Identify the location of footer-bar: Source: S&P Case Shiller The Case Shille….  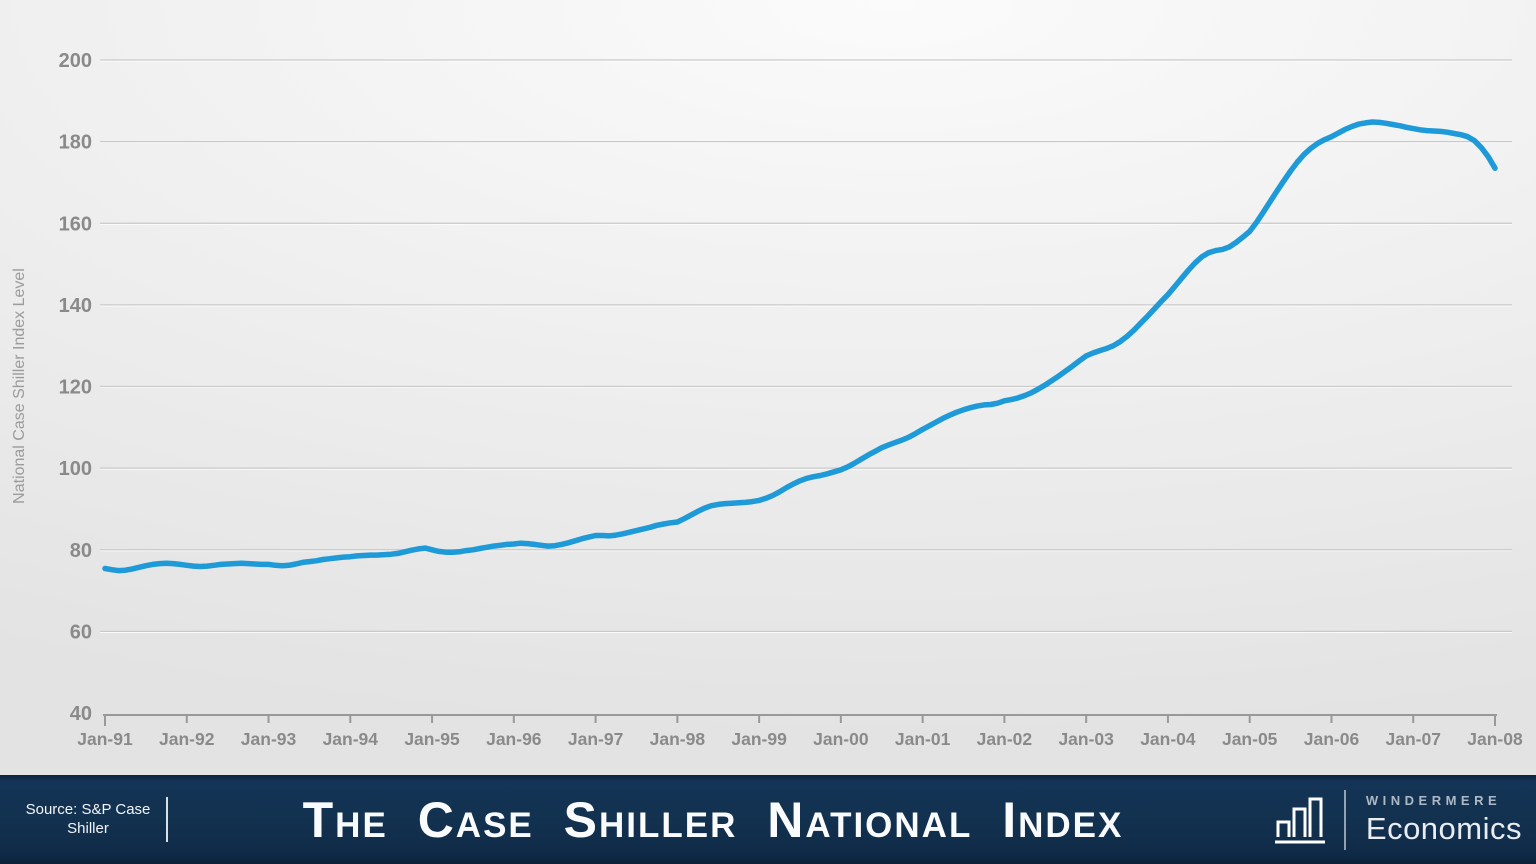
(768, 819).